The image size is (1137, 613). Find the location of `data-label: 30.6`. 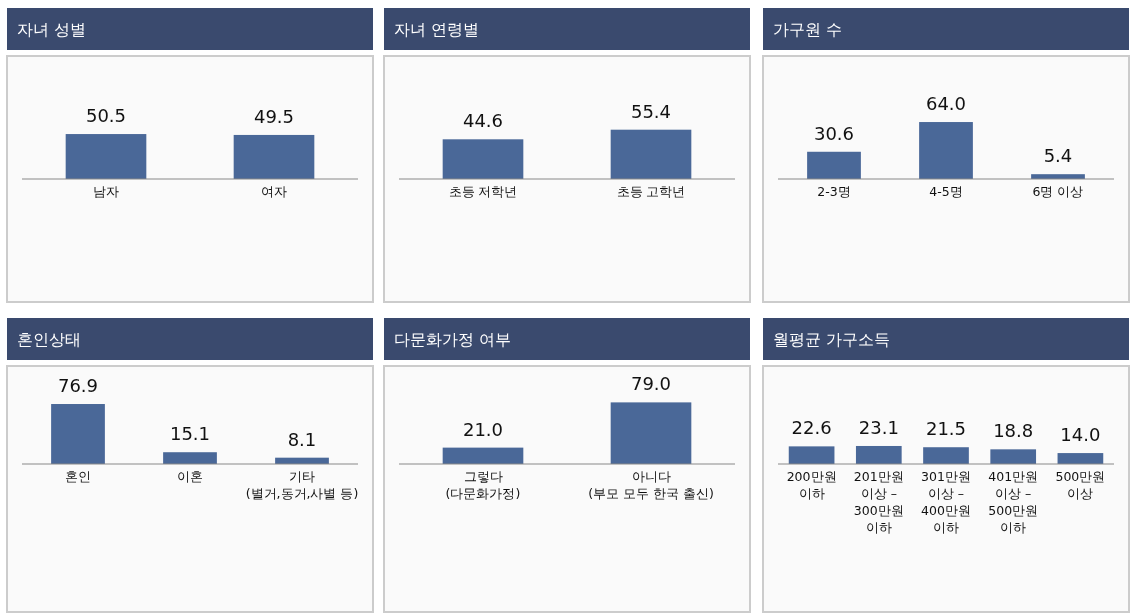

data-label: 30.6 is located at coordinates (834, 133).